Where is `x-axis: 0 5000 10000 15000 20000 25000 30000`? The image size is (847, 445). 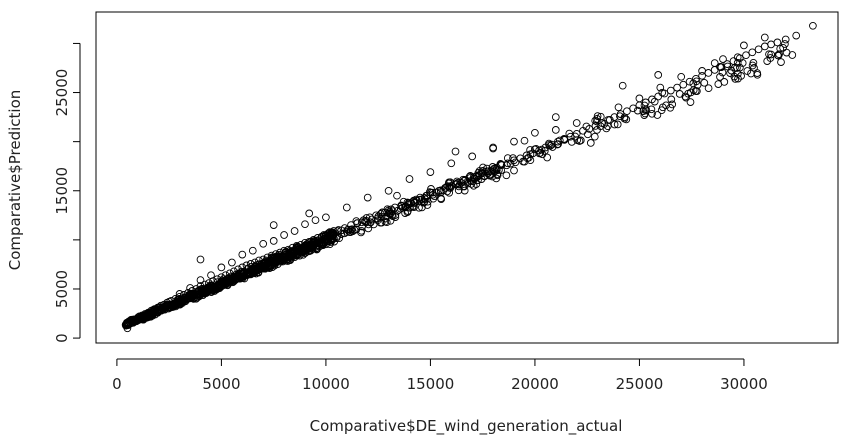
x-axis: 0 5000 10000 15000 20000 25000 30000 is located at coordinates (440, 375).